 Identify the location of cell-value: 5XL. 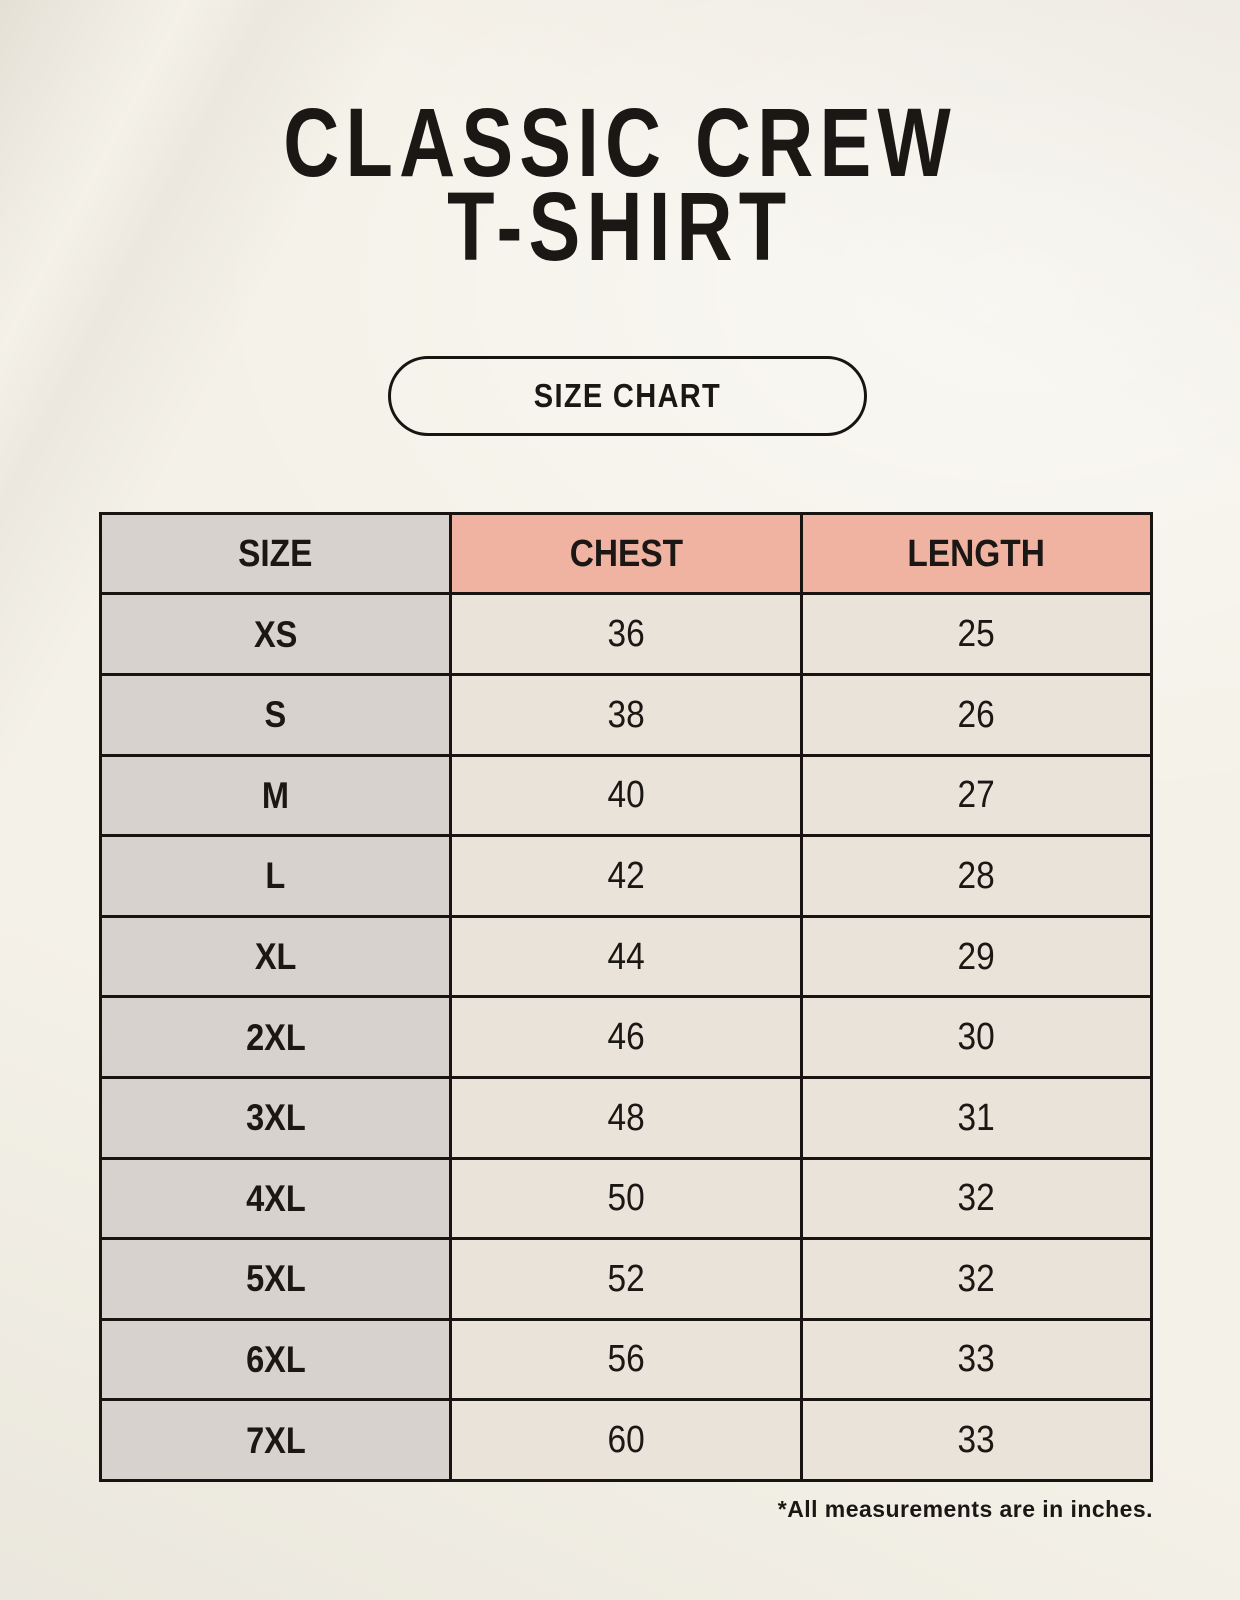
(275, 1279).